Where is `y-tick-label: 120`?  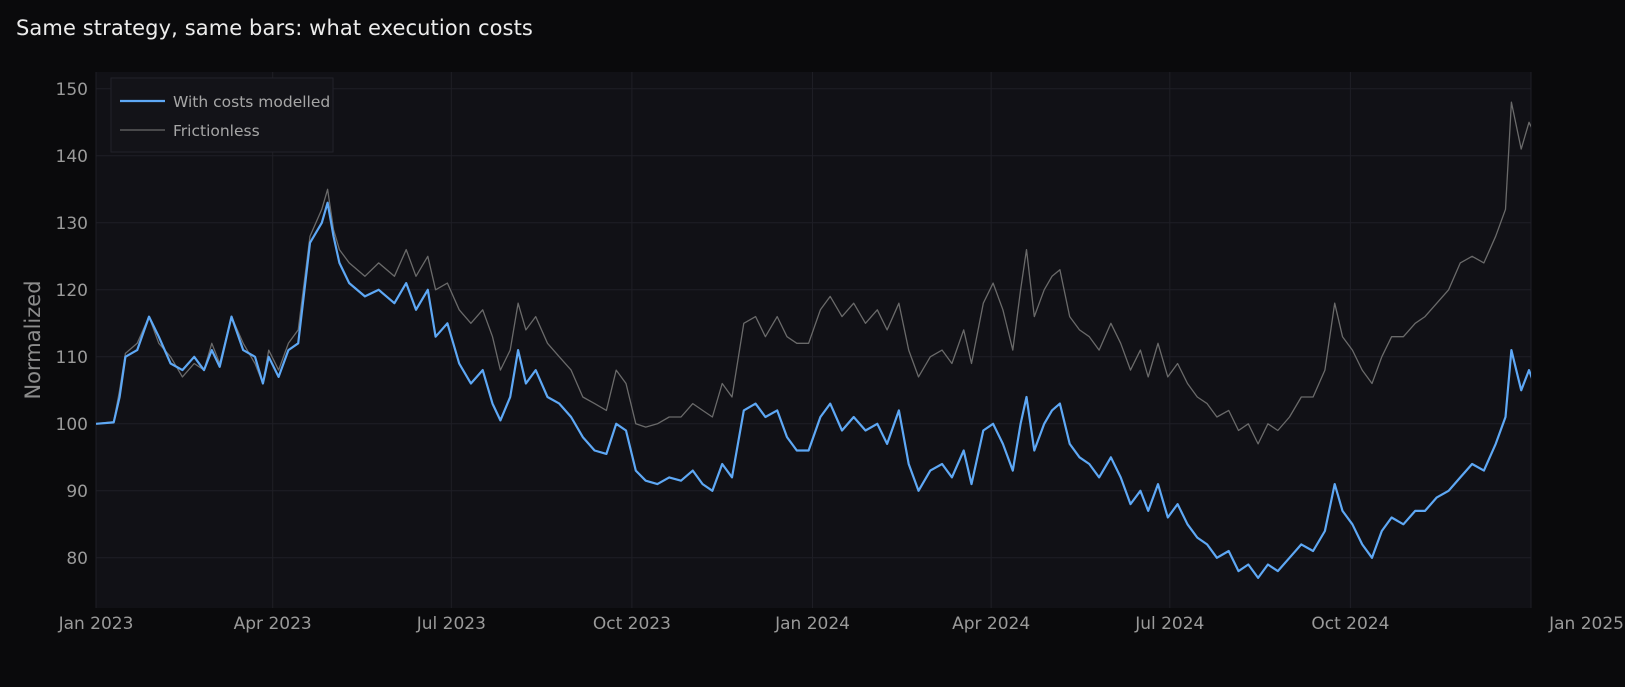 y-tick-label: 120 is located at coordinates (72, 291).